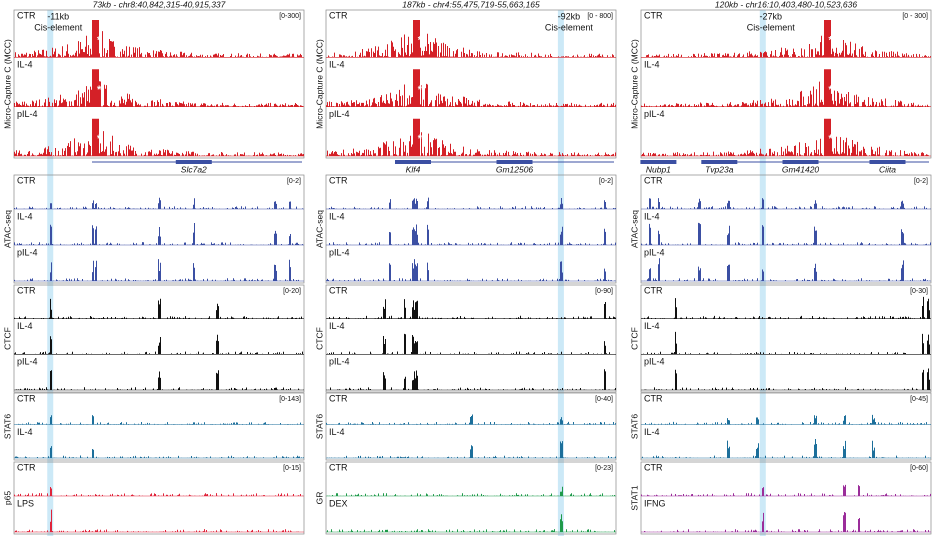 The image size is (936, 536). What do you see at coordinates (58, 16) in the screenshot?
I see `cis-distance: -11kb` at bounding box center [58, 16].